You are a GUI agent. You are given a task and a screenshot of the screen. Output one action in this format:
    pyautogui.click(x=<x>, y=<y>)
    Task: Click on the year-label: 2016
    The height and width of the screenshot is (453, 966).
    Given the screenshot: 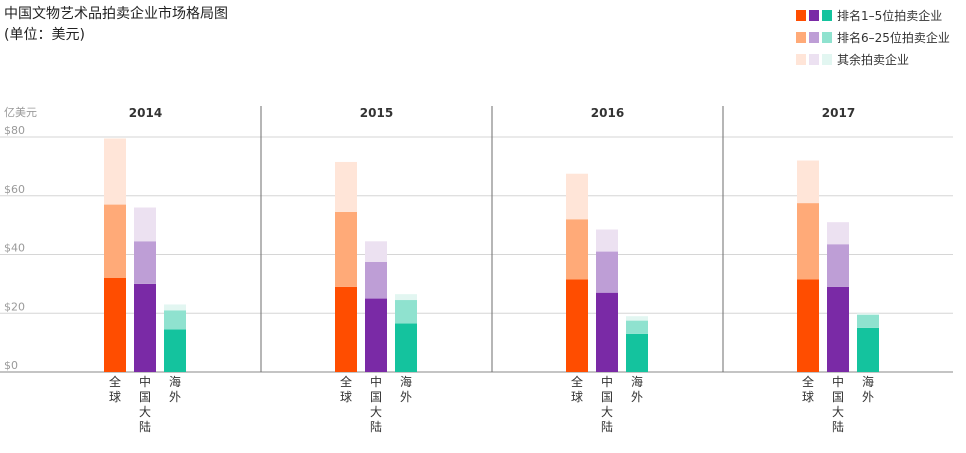 What is the action you would take?
    pyautogui.click(x=607, y=113)
    